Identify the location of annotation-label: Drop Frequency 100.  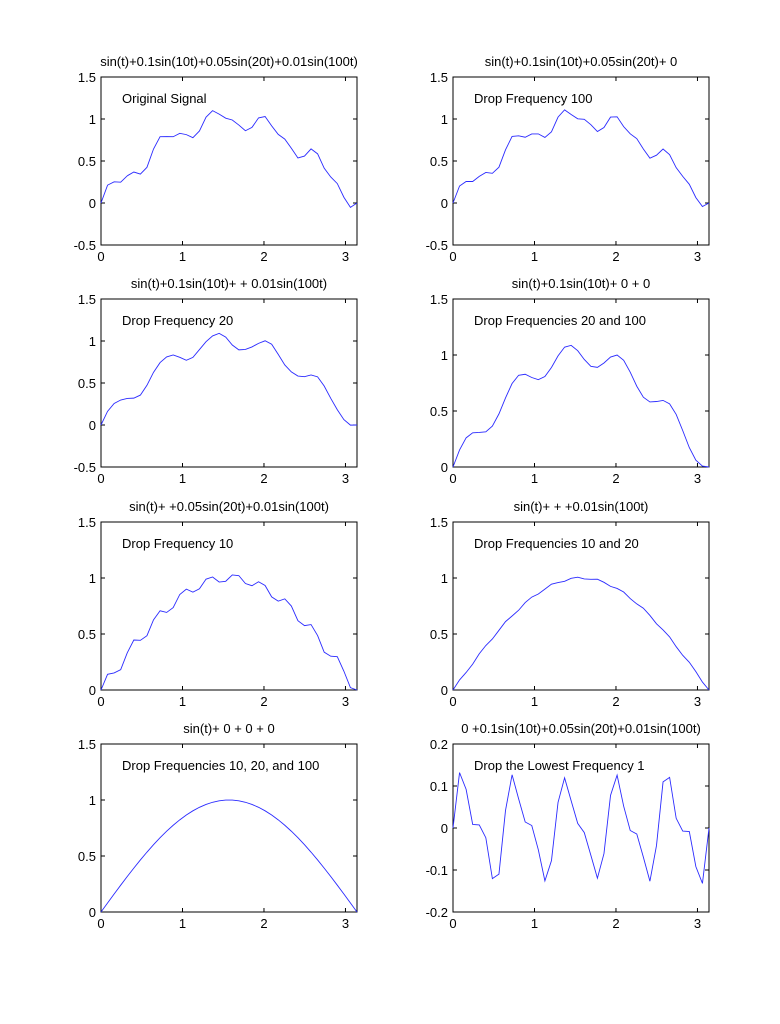
(533, 98).